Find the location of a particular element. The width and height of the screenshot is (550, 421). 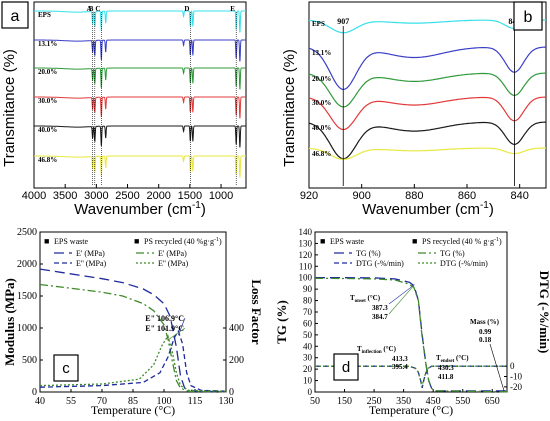

panel-c-ylabel: Modulus (MPa) is located at coordinates (9, 322).